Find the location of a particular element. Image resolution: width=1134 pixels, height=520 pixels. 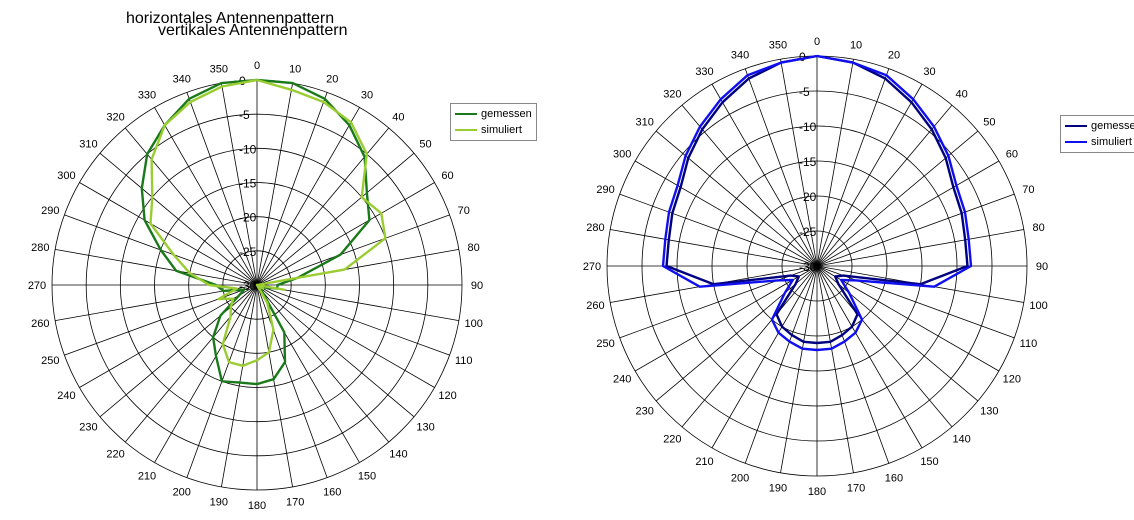

angle-tick-label: 290 is located at coordinates (605, 190).